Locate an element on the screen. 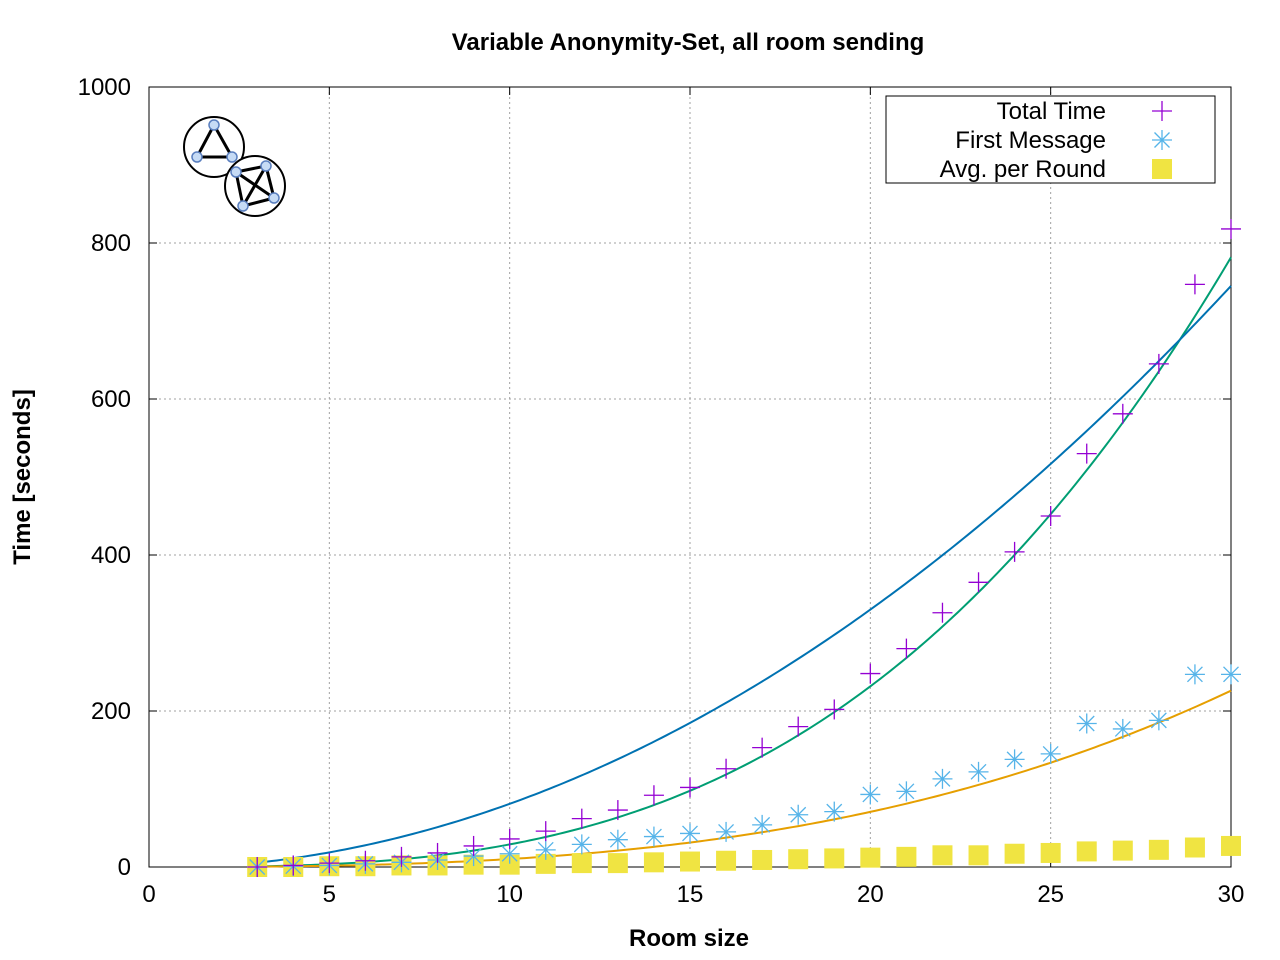  x-tick-label: 15 is located at coordinates (690, 894).